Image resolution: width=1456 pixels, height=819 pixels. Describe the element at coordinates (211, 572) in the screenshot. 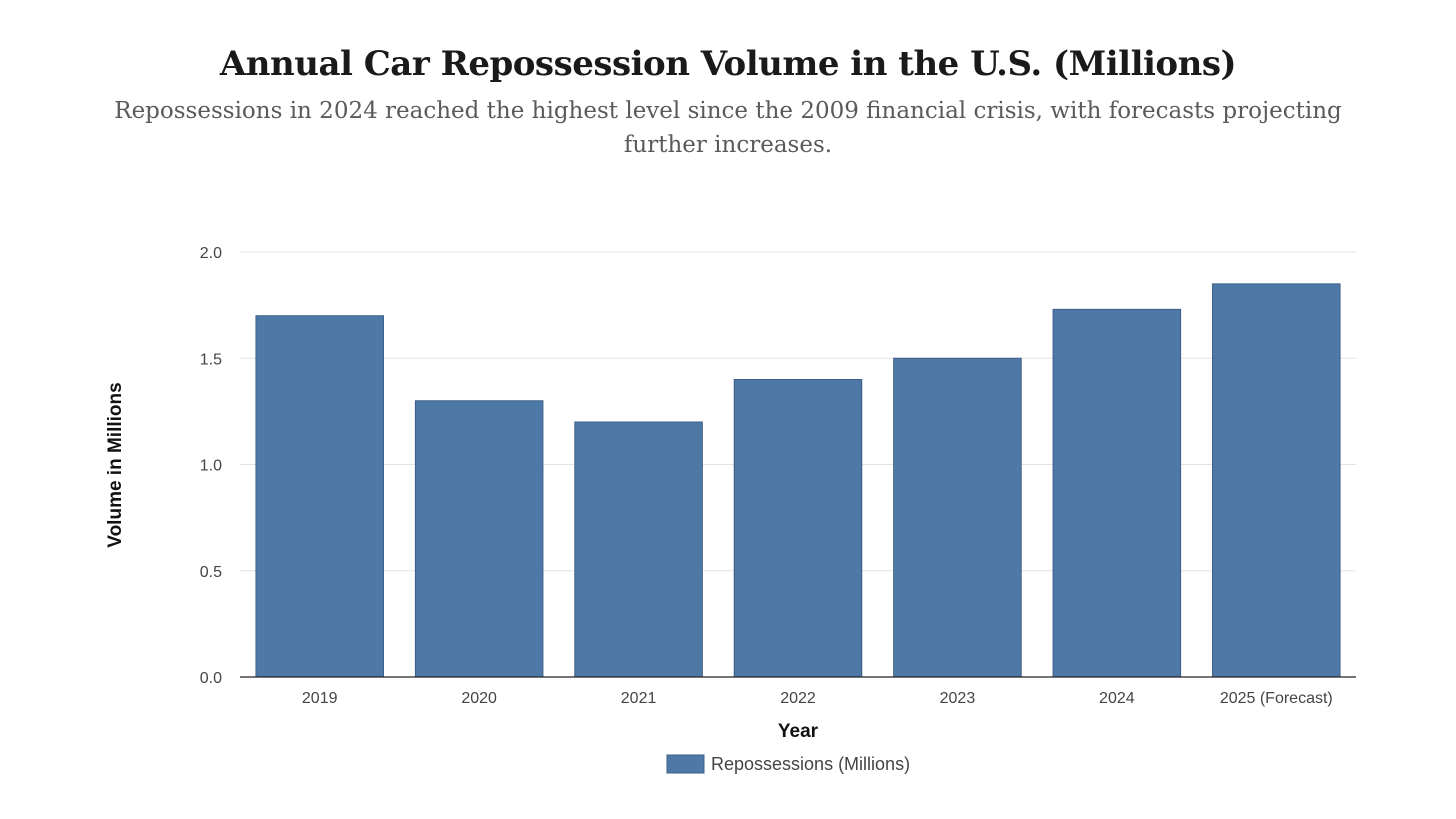

I see `y-tick-label: 0.5` at that location.